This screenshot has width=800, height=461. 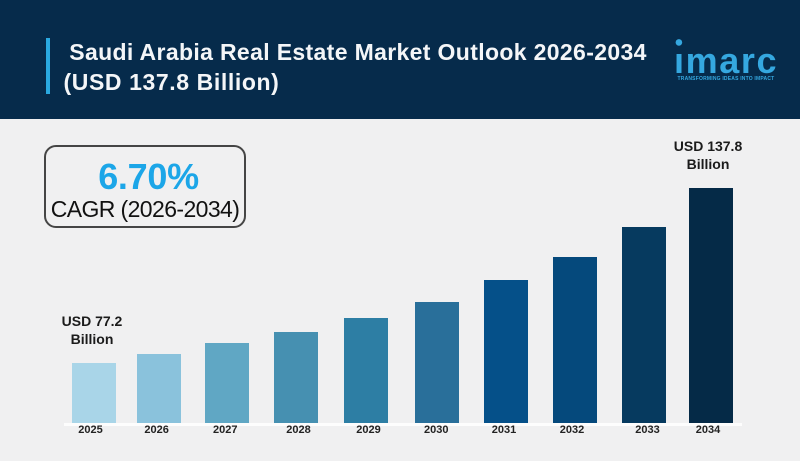 What do you see at coordinates (726, 79) in the screenshot?
I see `svg-text: TRANSFORMING IDEAS INTO IMPACT` at bounding box center [726, 79].